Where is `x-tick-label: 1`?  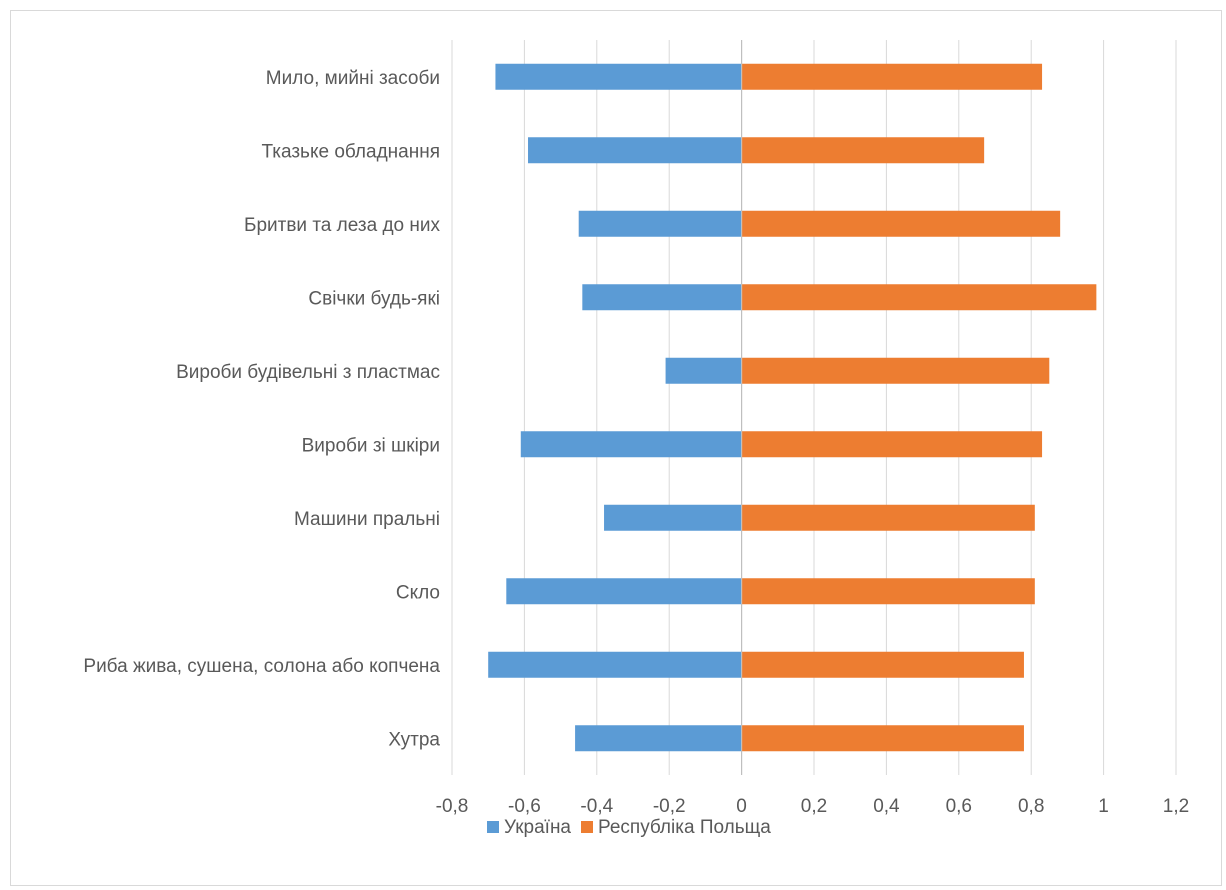 x-tick-label: 1 is located at coordinates (1103, 806).